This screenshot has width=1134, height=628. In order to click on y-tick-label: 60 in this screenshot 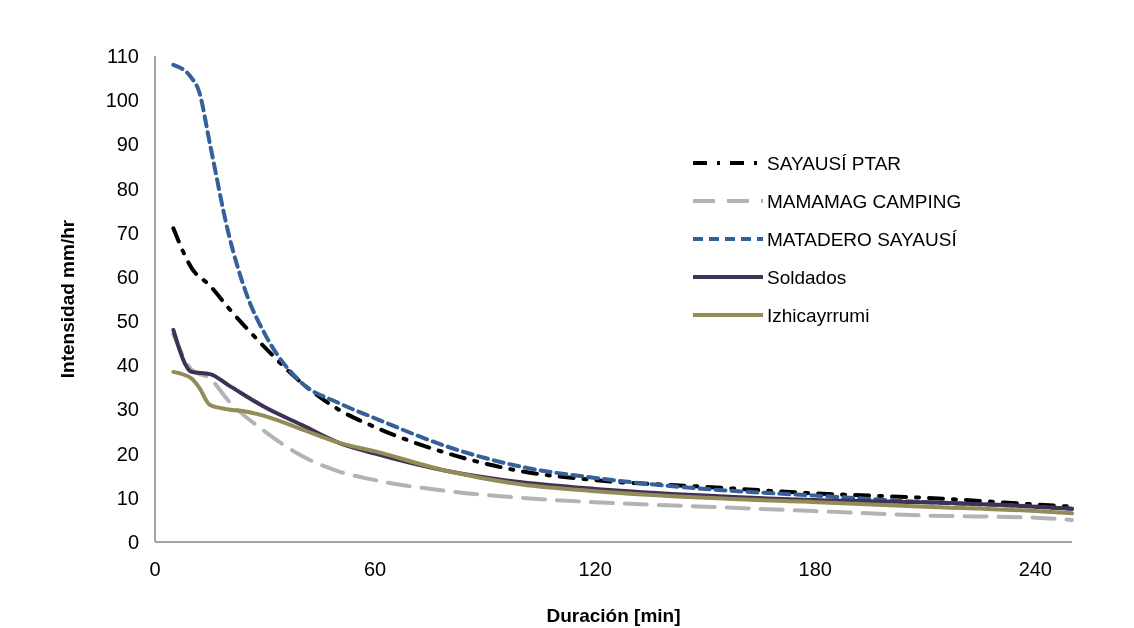, I will do `click(127, 276)`.